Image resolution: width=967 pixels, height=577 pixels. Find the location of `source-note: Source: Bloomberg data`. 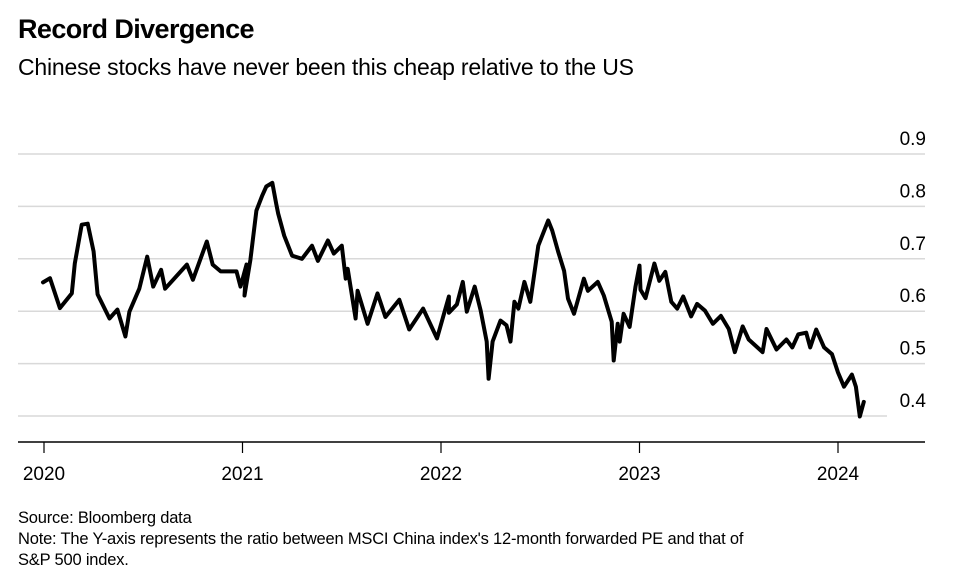

source-note: Source: Bloomberg data is located at coordinates (105, 518).